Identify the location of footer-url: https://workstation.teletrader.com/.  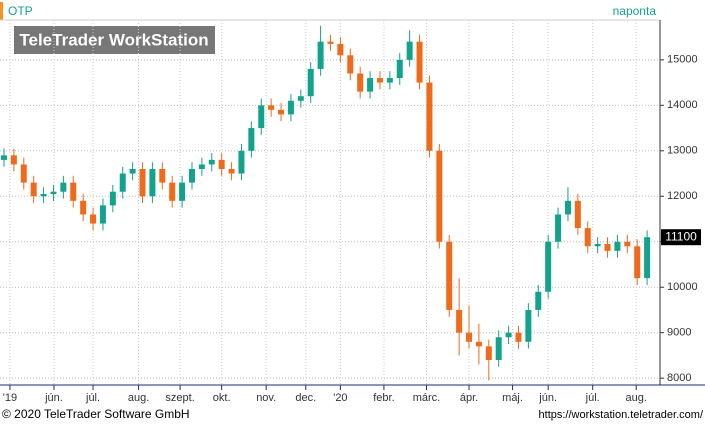
(621, 415).